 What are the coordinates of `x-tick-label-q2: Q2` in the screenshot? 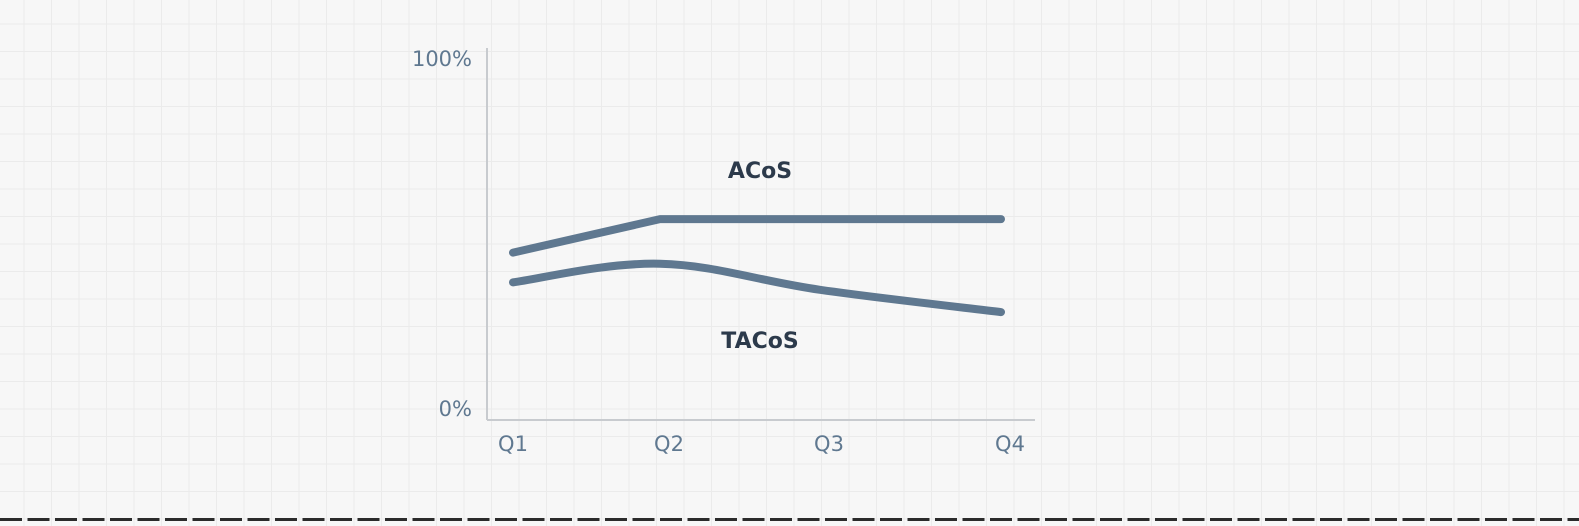 It's located at (669, 444).